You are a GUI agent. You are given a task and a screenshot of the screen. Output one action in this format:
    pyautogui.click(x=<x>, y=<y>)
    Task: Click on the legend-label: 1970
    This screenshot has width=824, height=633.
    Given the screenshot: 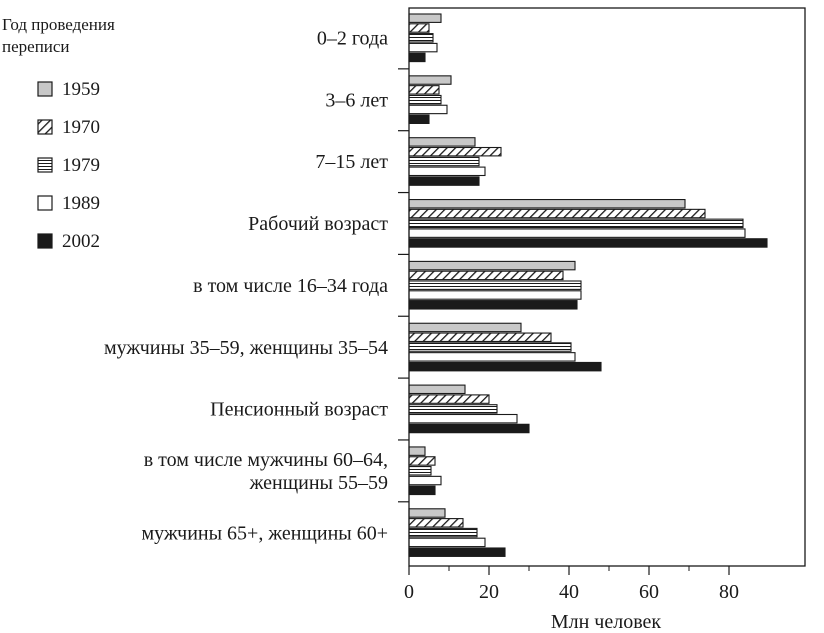 What is the action you would take?
    pyautogui.click(x=81, y=127)
    